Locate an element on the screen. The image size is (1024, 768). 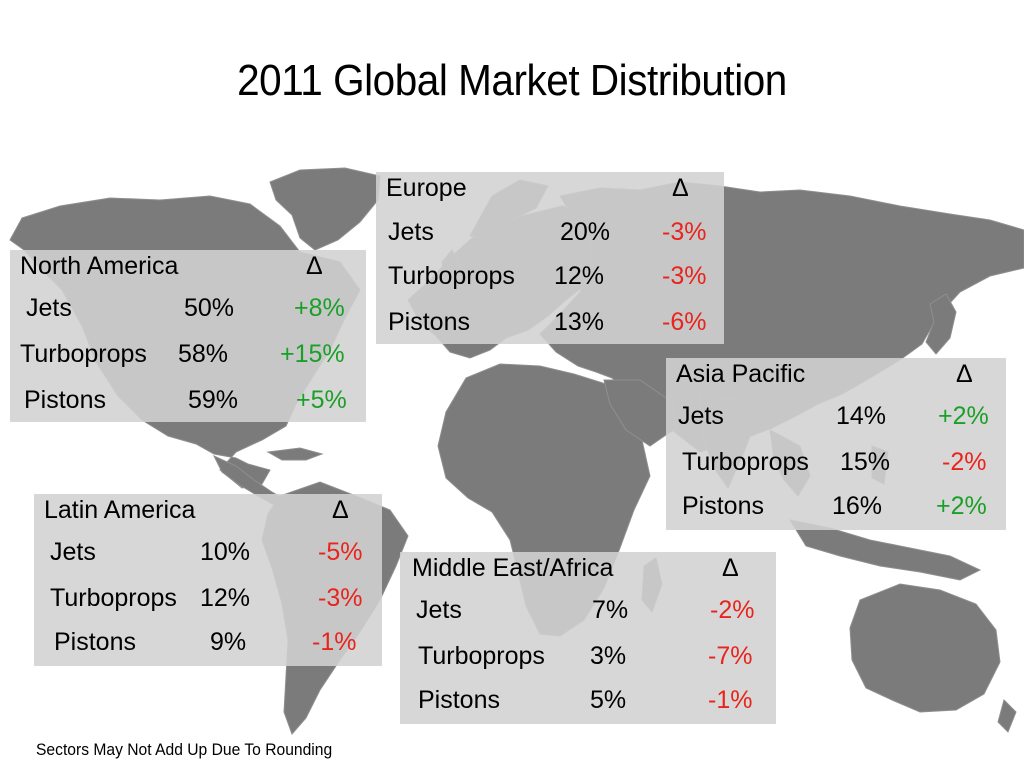
region-name: Europe is located at coordinates (426, 188).